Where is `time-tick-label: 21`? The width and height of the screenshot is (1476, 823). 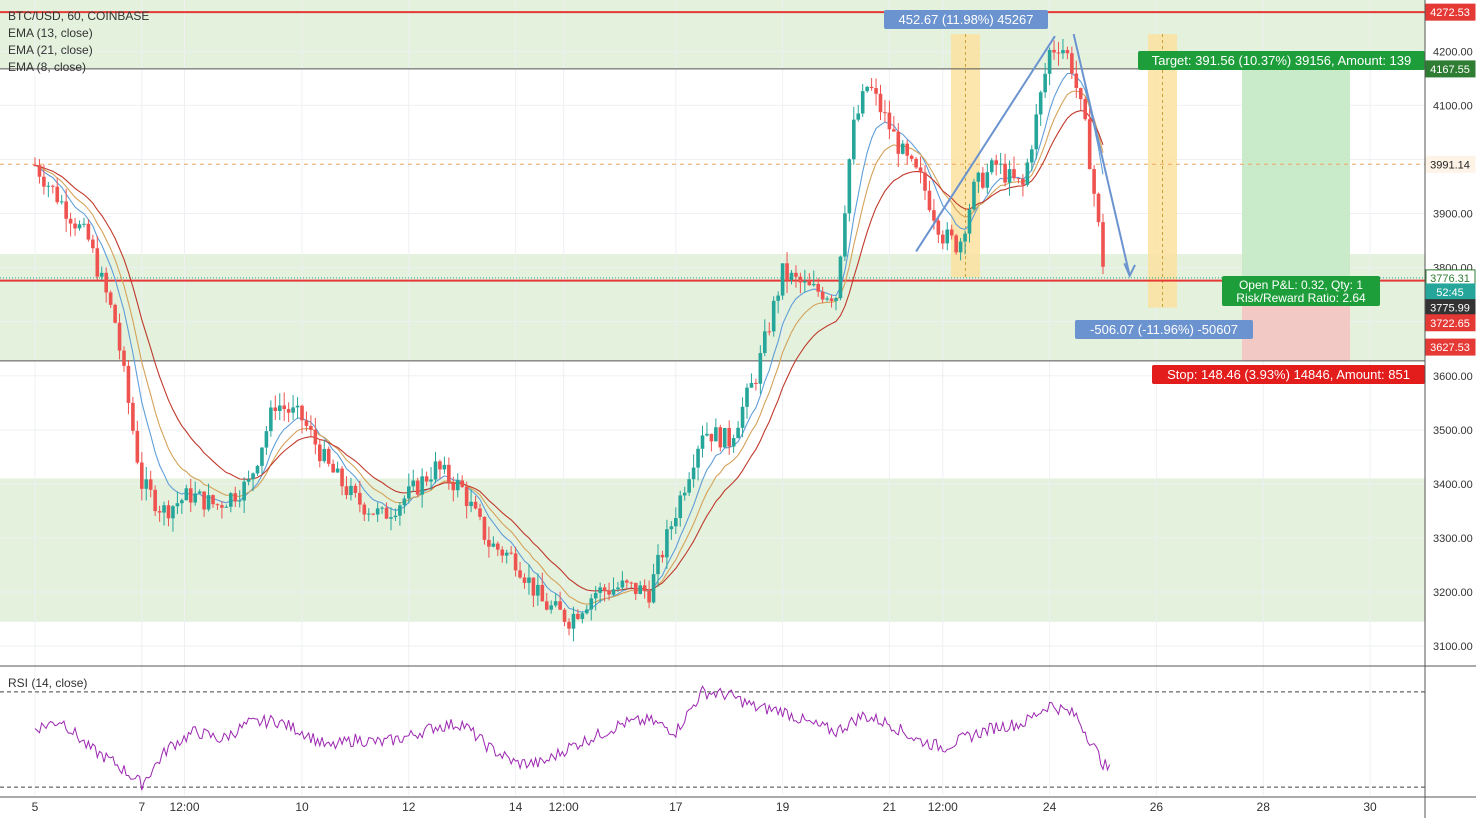 time-tick-label: 21 is located at coordinates (890, 807).